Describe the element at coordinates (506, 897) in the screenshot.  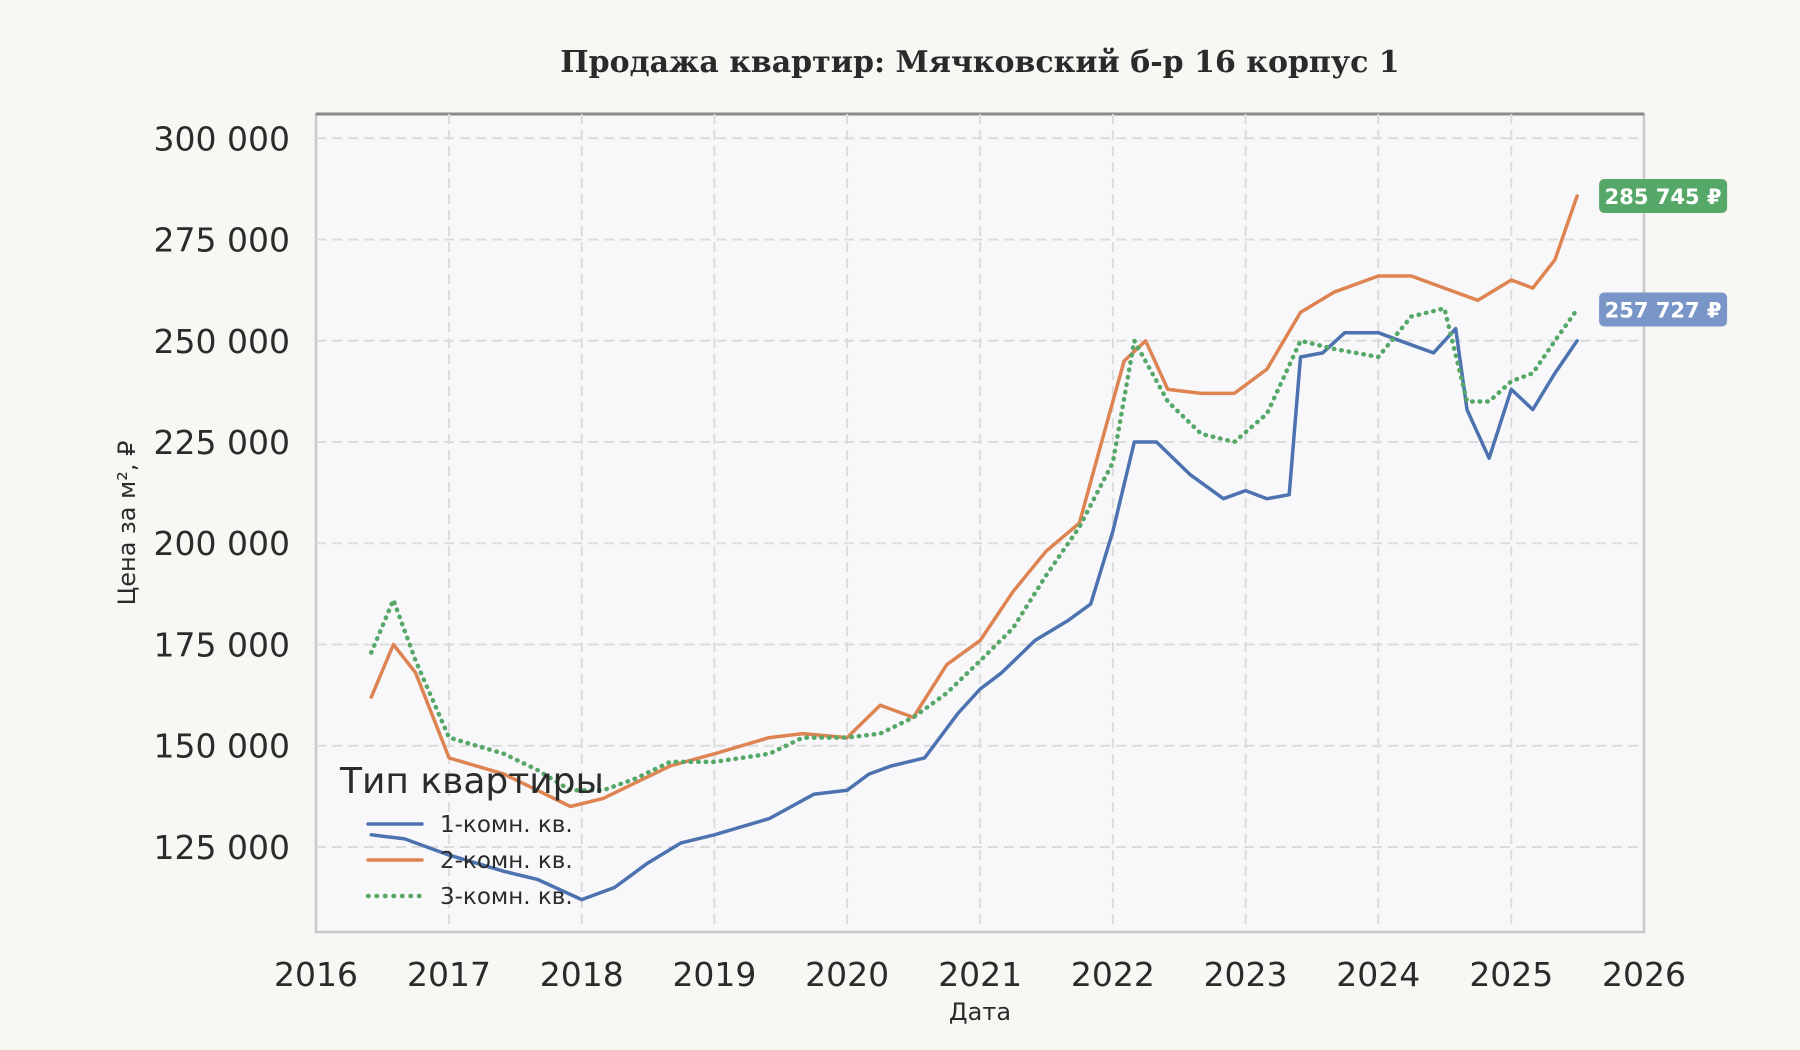
I see `legend-label-3: 3-комн. кв.` at that location.